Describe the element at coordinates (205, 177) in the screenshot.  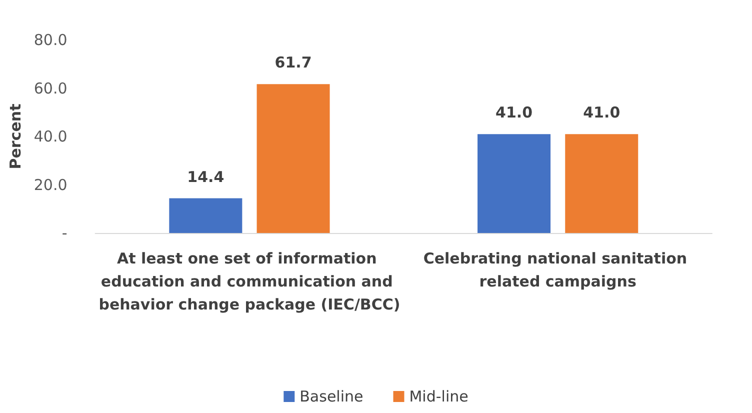
I see `data-label: 14.4` at that location.